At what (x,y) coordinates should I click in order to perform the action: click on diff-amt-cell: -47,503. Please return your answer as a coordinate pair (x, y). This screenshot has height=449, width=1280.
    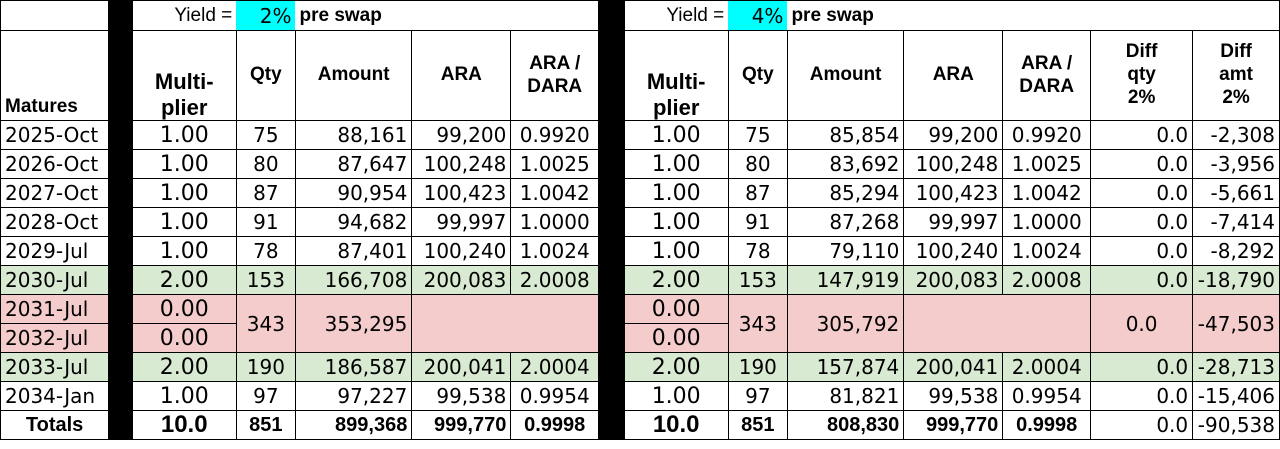
    Looking at the image, I should click on (1236, 323).